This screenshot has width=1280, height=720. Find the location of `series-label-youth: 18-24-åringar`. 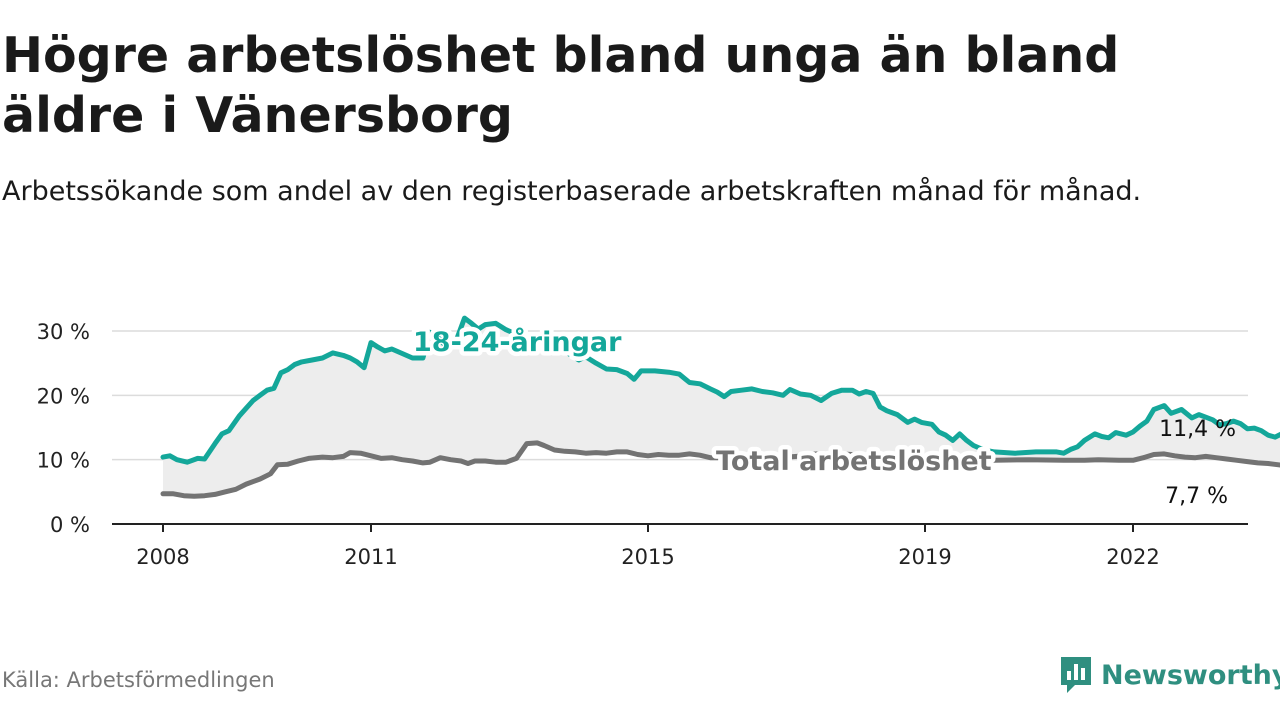

series-label-youth: 18-24-åringar is located at coordinates (517, 342).